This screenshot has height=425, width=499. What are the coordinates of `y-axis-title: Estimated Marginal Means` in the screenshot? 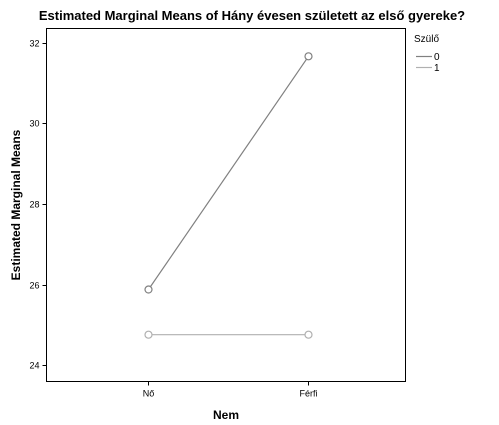 It's located at (16, 204).